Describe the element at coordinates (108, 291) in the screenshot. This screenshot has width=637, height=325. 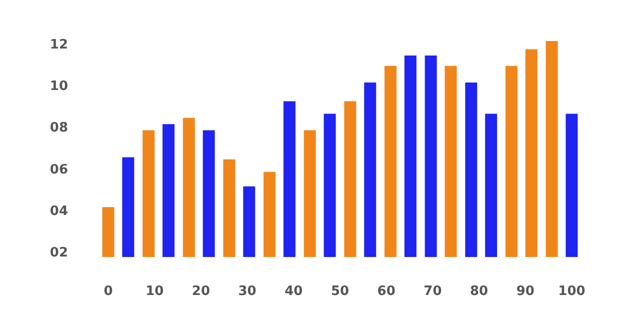
I see `x-tick-label: 0` at that location.